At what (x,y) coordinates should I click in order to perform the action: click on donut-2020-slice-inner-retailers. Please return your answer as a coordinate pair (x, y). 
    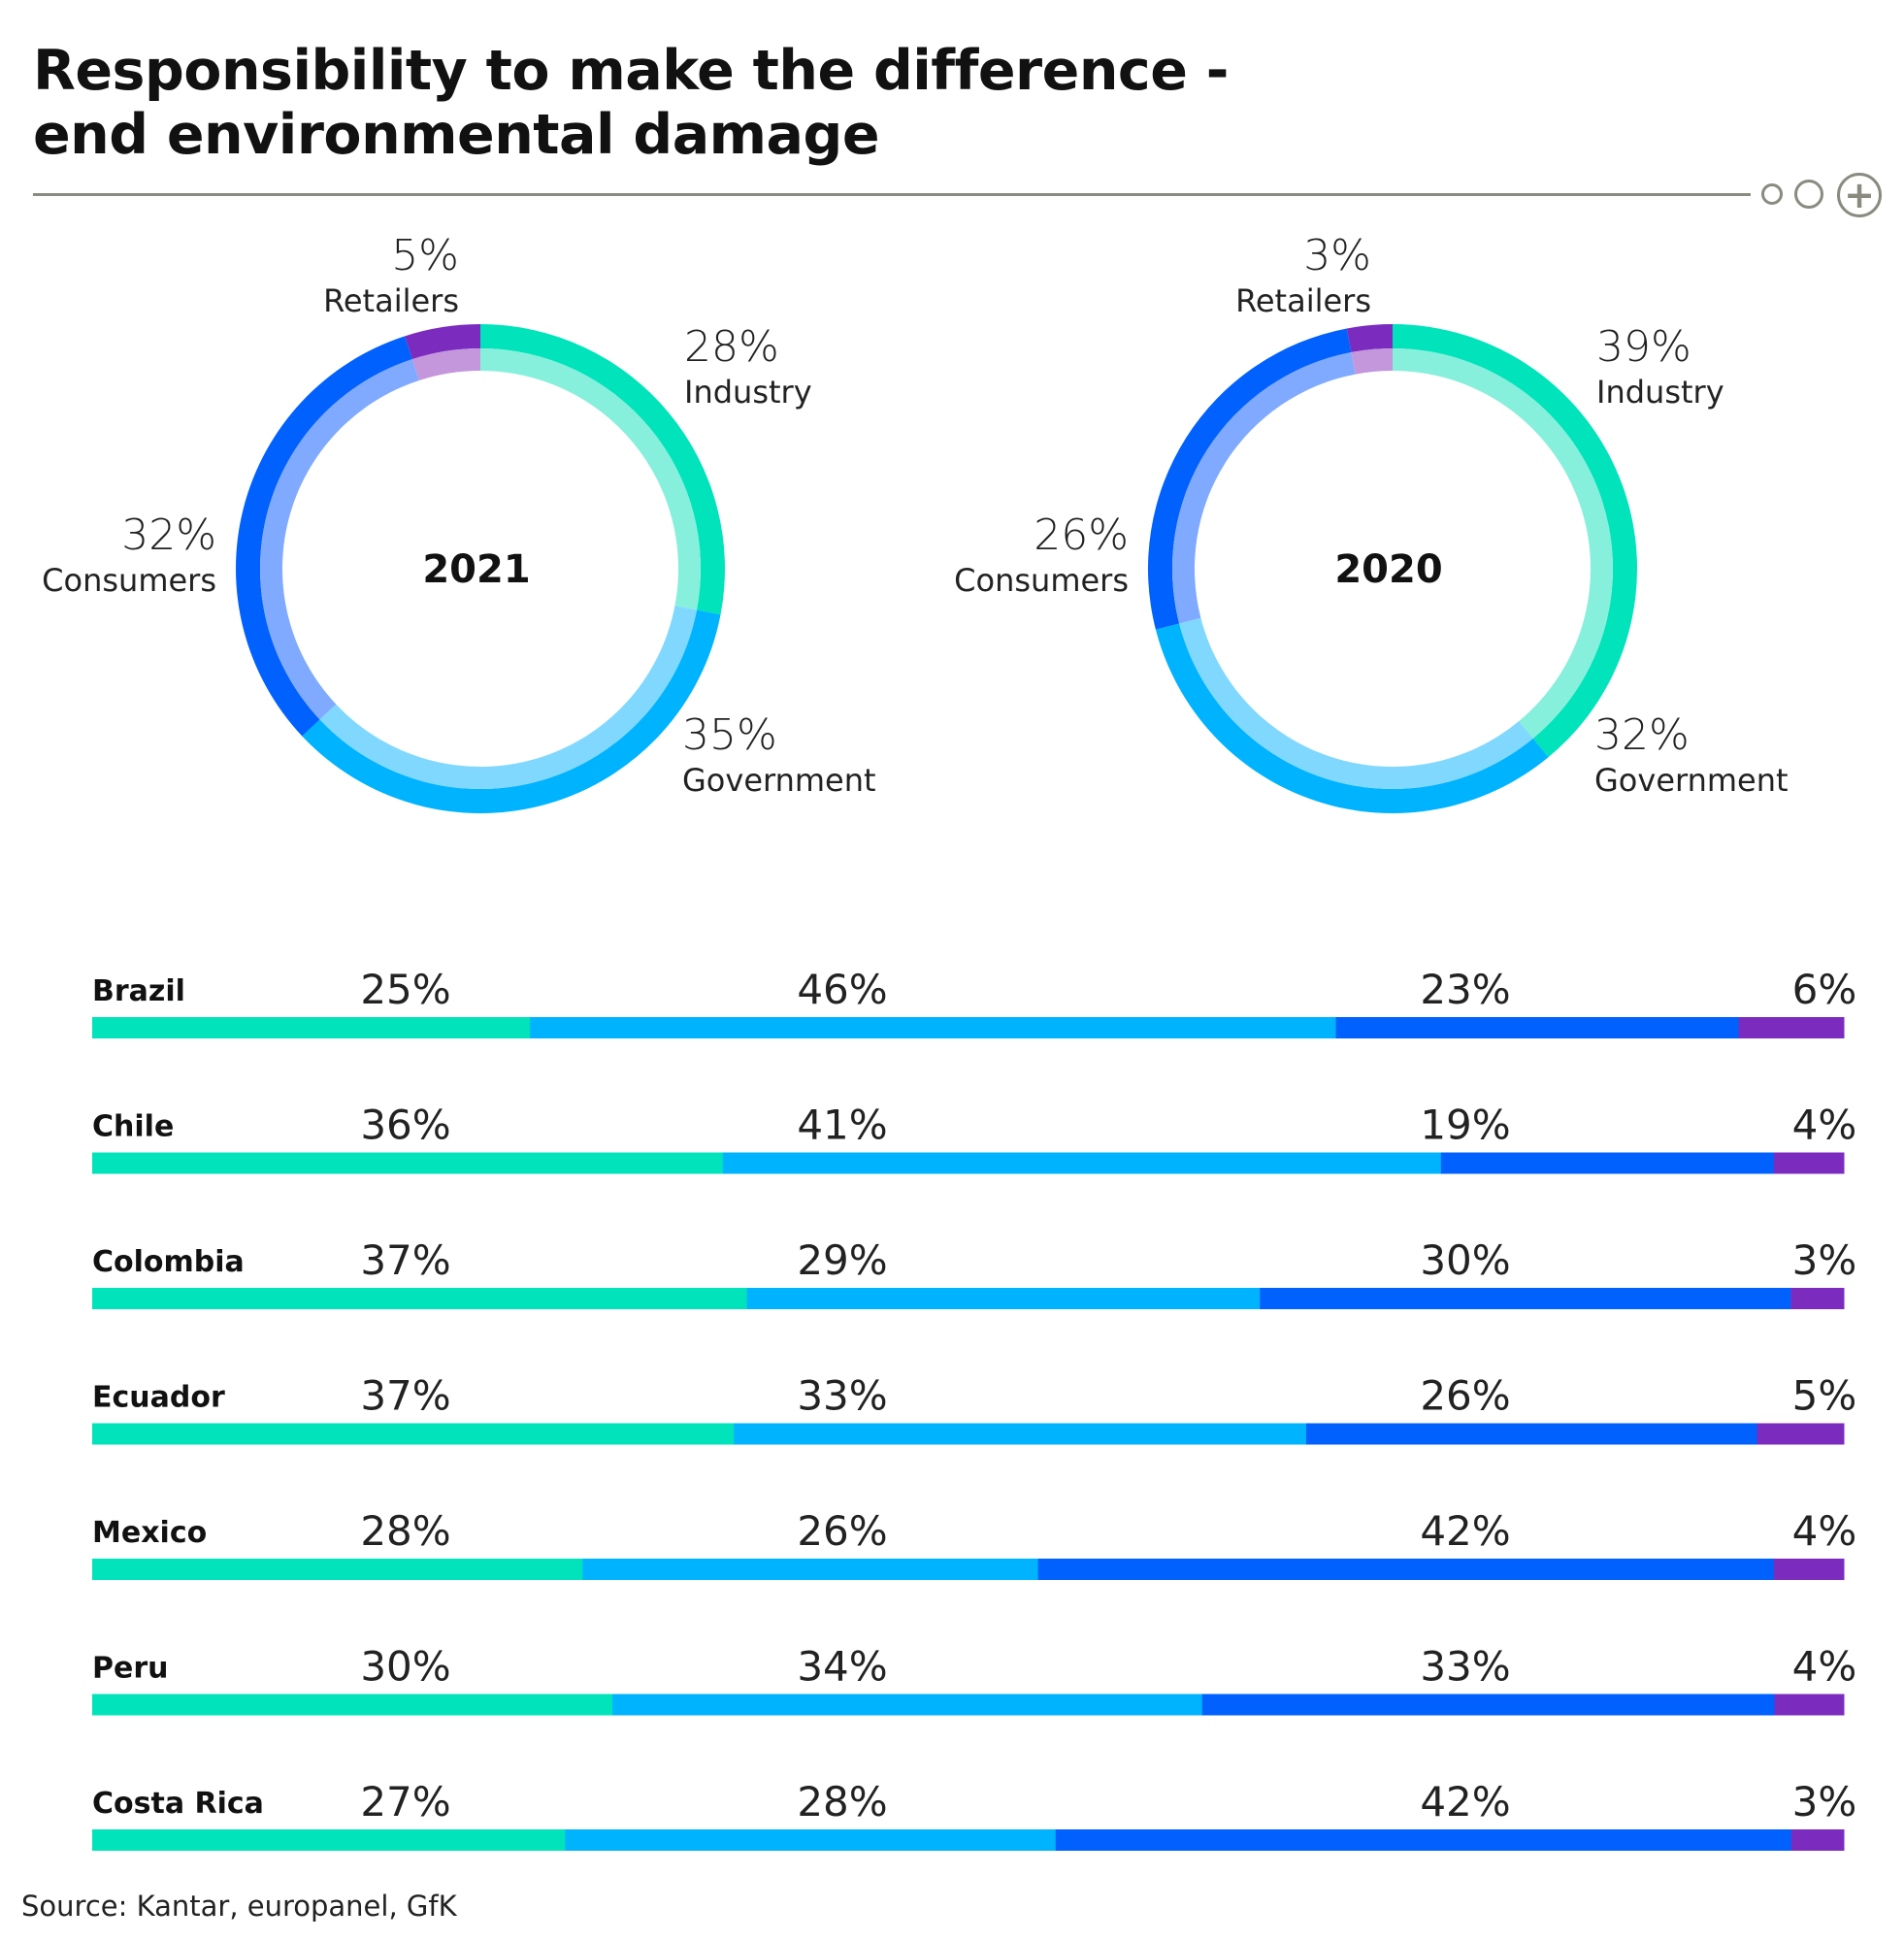
    Looking at the image, I should click on (1372, 361).